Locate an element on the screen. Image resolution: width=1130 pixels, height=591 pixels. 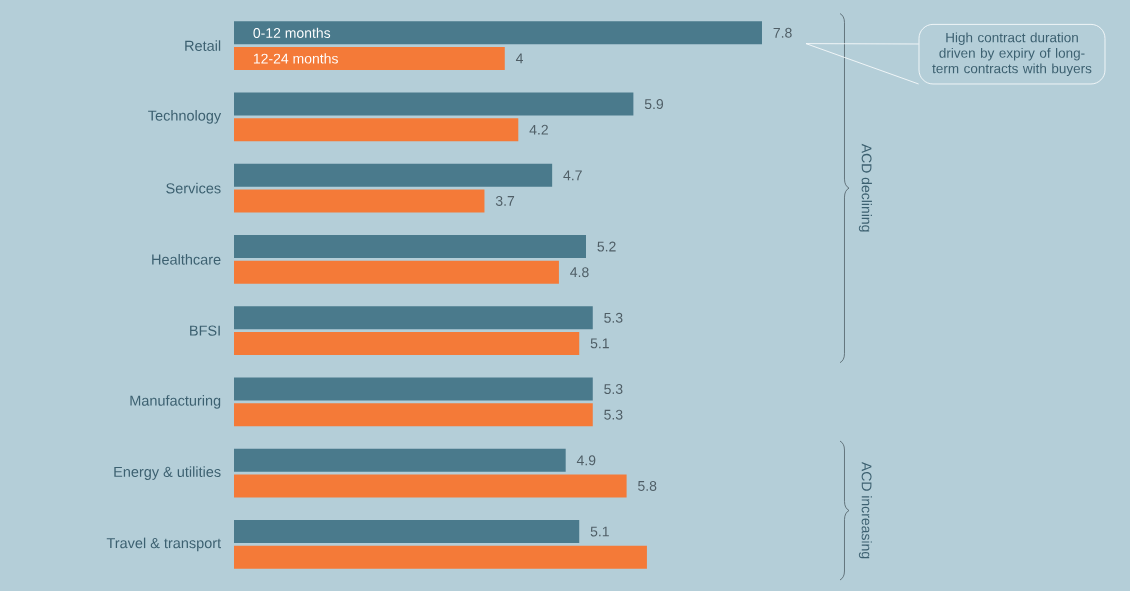
data-label: 5.9 is located at coordinates (654, 104).